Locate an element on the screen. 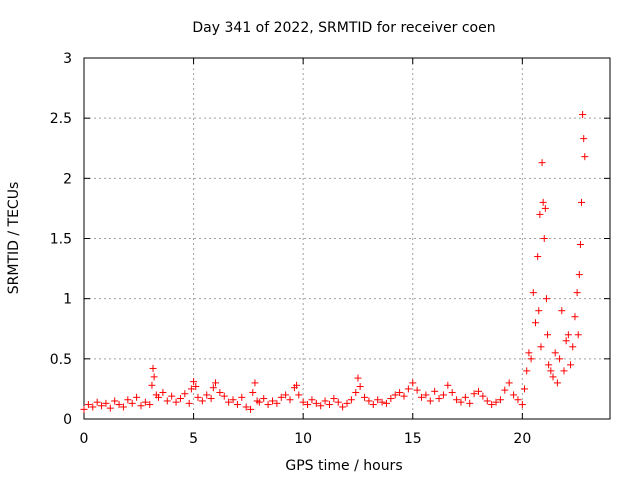 Image resolution: width=640 pixels, height=480 pixels. x-tick-labels: 0 5 10 15 20 is located at coordinates (306, 439).